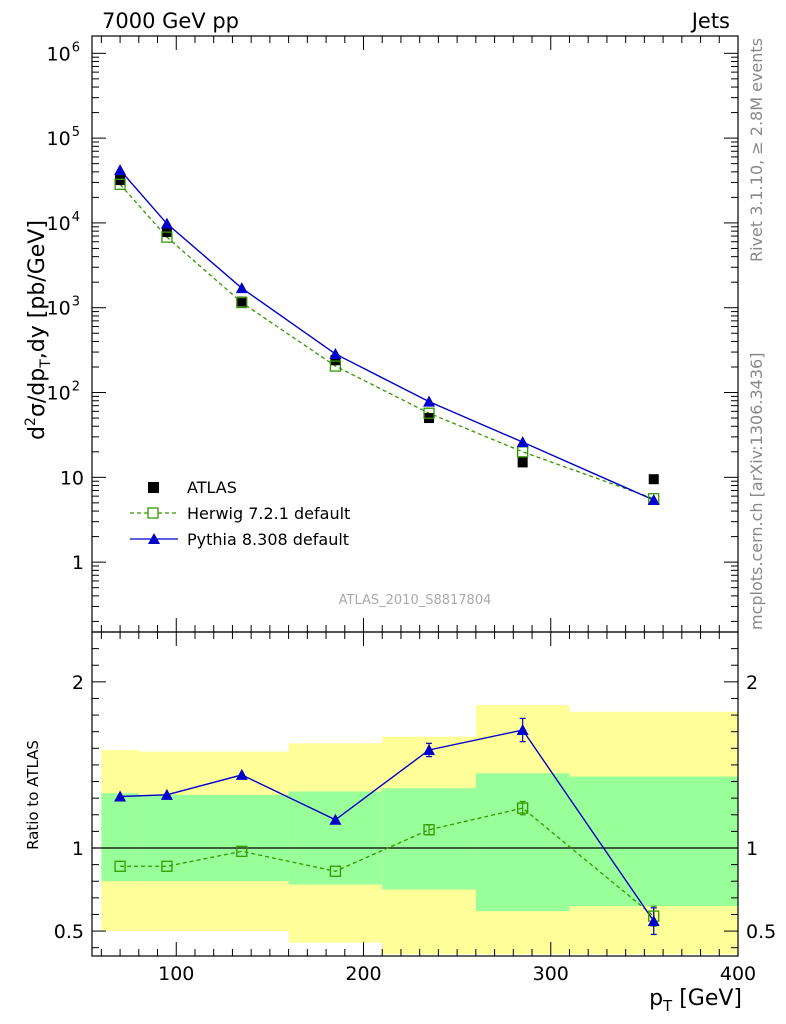  I want to click on main-ylabel: d2σ/dpT,dy [pb/GeV], so click(38, 330).